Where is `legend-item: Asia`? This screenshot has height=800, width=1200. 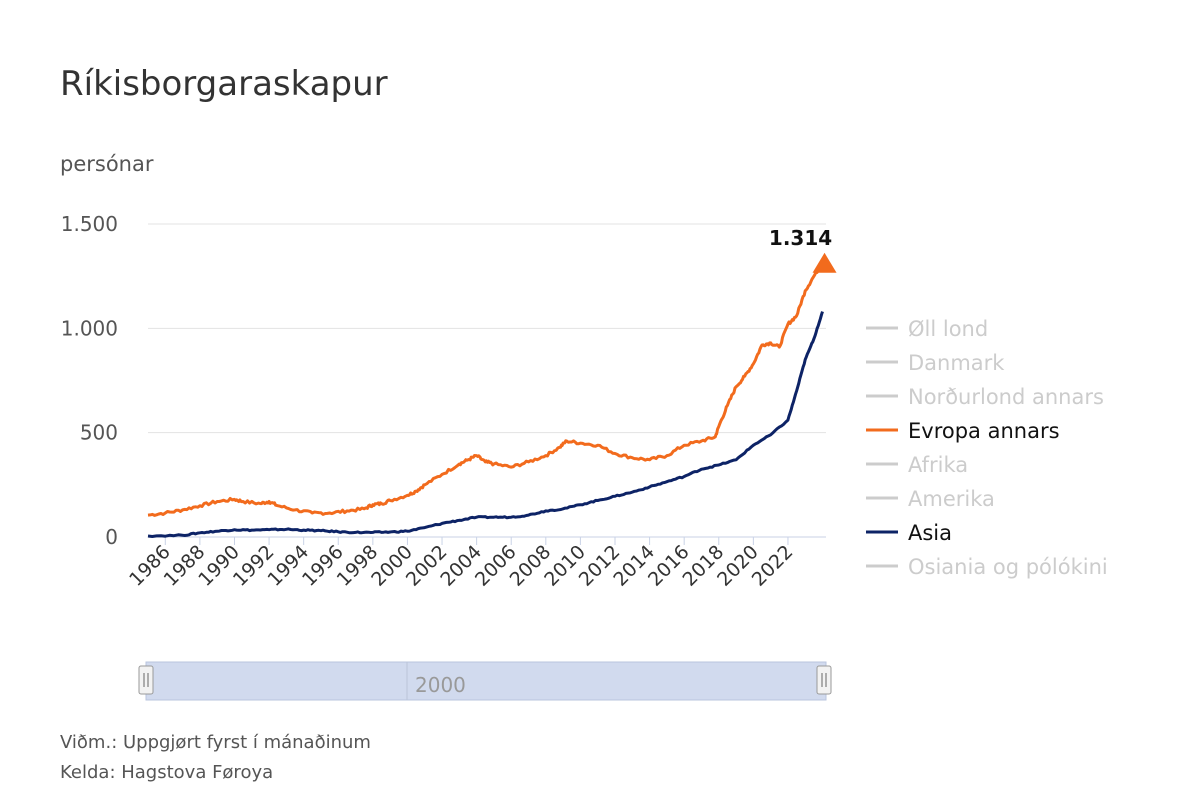
legend-item: Asia is located at coordinates (909, 533).